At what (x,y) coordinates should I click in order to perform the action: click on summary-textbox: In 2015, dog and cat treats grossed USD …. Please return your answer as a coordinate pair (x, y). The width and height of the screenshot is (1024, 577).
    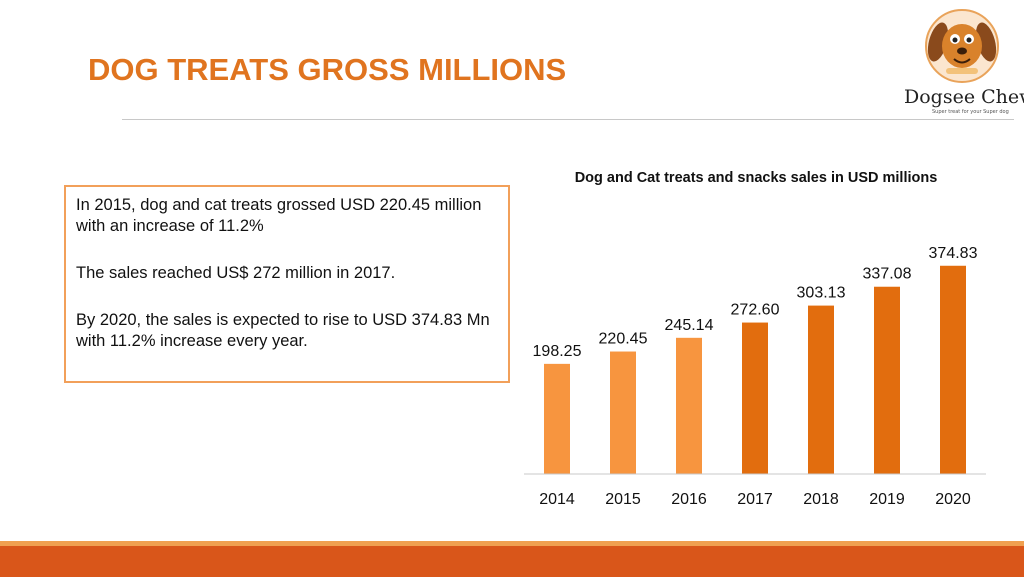
    Looking at the image, I should click on (287, 284).